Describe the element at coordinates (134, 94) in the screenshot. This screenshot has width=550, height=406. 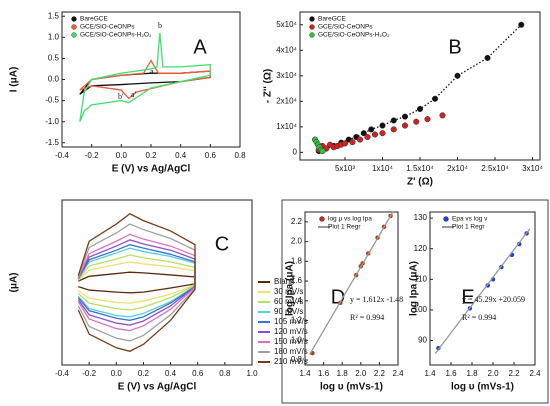
I see `annotation: a'` at that location.